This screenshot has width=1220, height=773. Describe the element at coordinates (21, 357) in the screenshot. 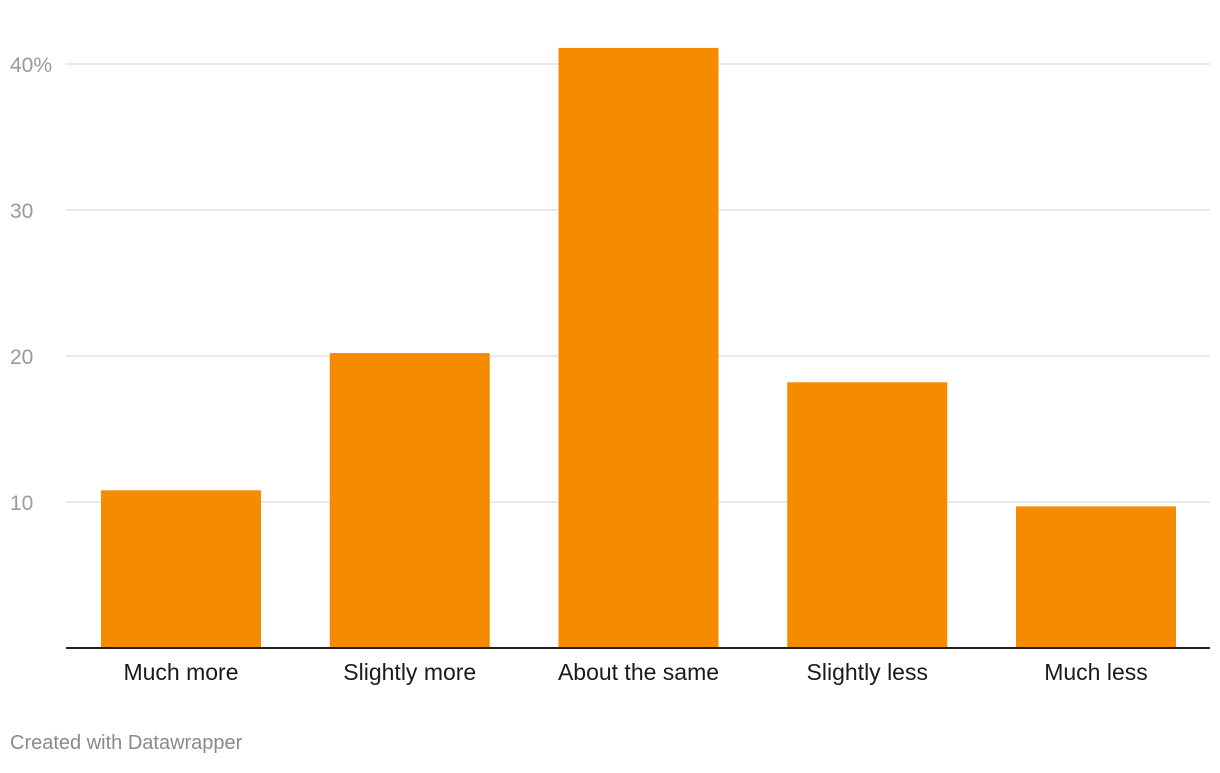

I see `y-tick-label: 20` at that location.